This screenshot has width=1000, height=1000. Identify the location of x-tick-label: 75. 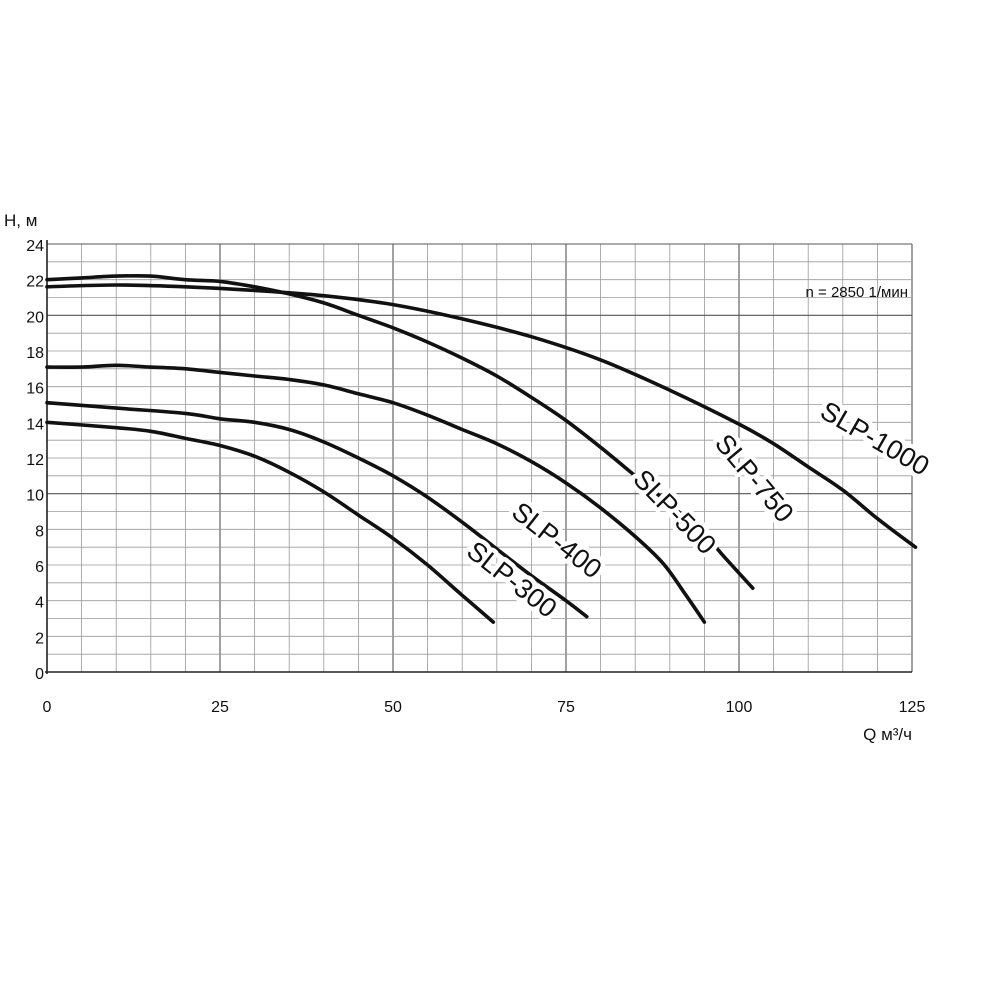
(566, 707).